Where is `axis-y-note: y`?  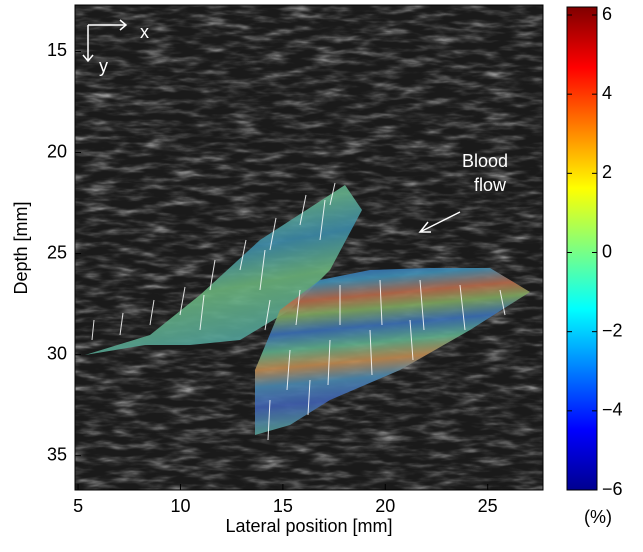
axis-y-note: y is located at coordinates (103, 66).